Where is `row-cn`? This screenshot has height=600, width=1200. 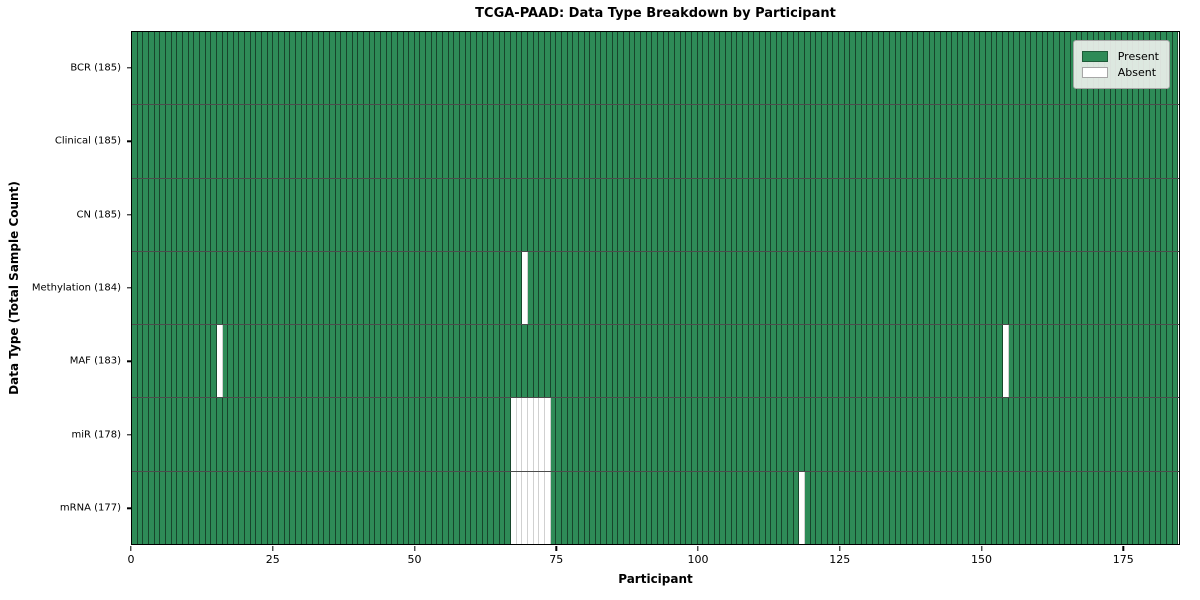
row-cn is located at coordinates (655, 215).